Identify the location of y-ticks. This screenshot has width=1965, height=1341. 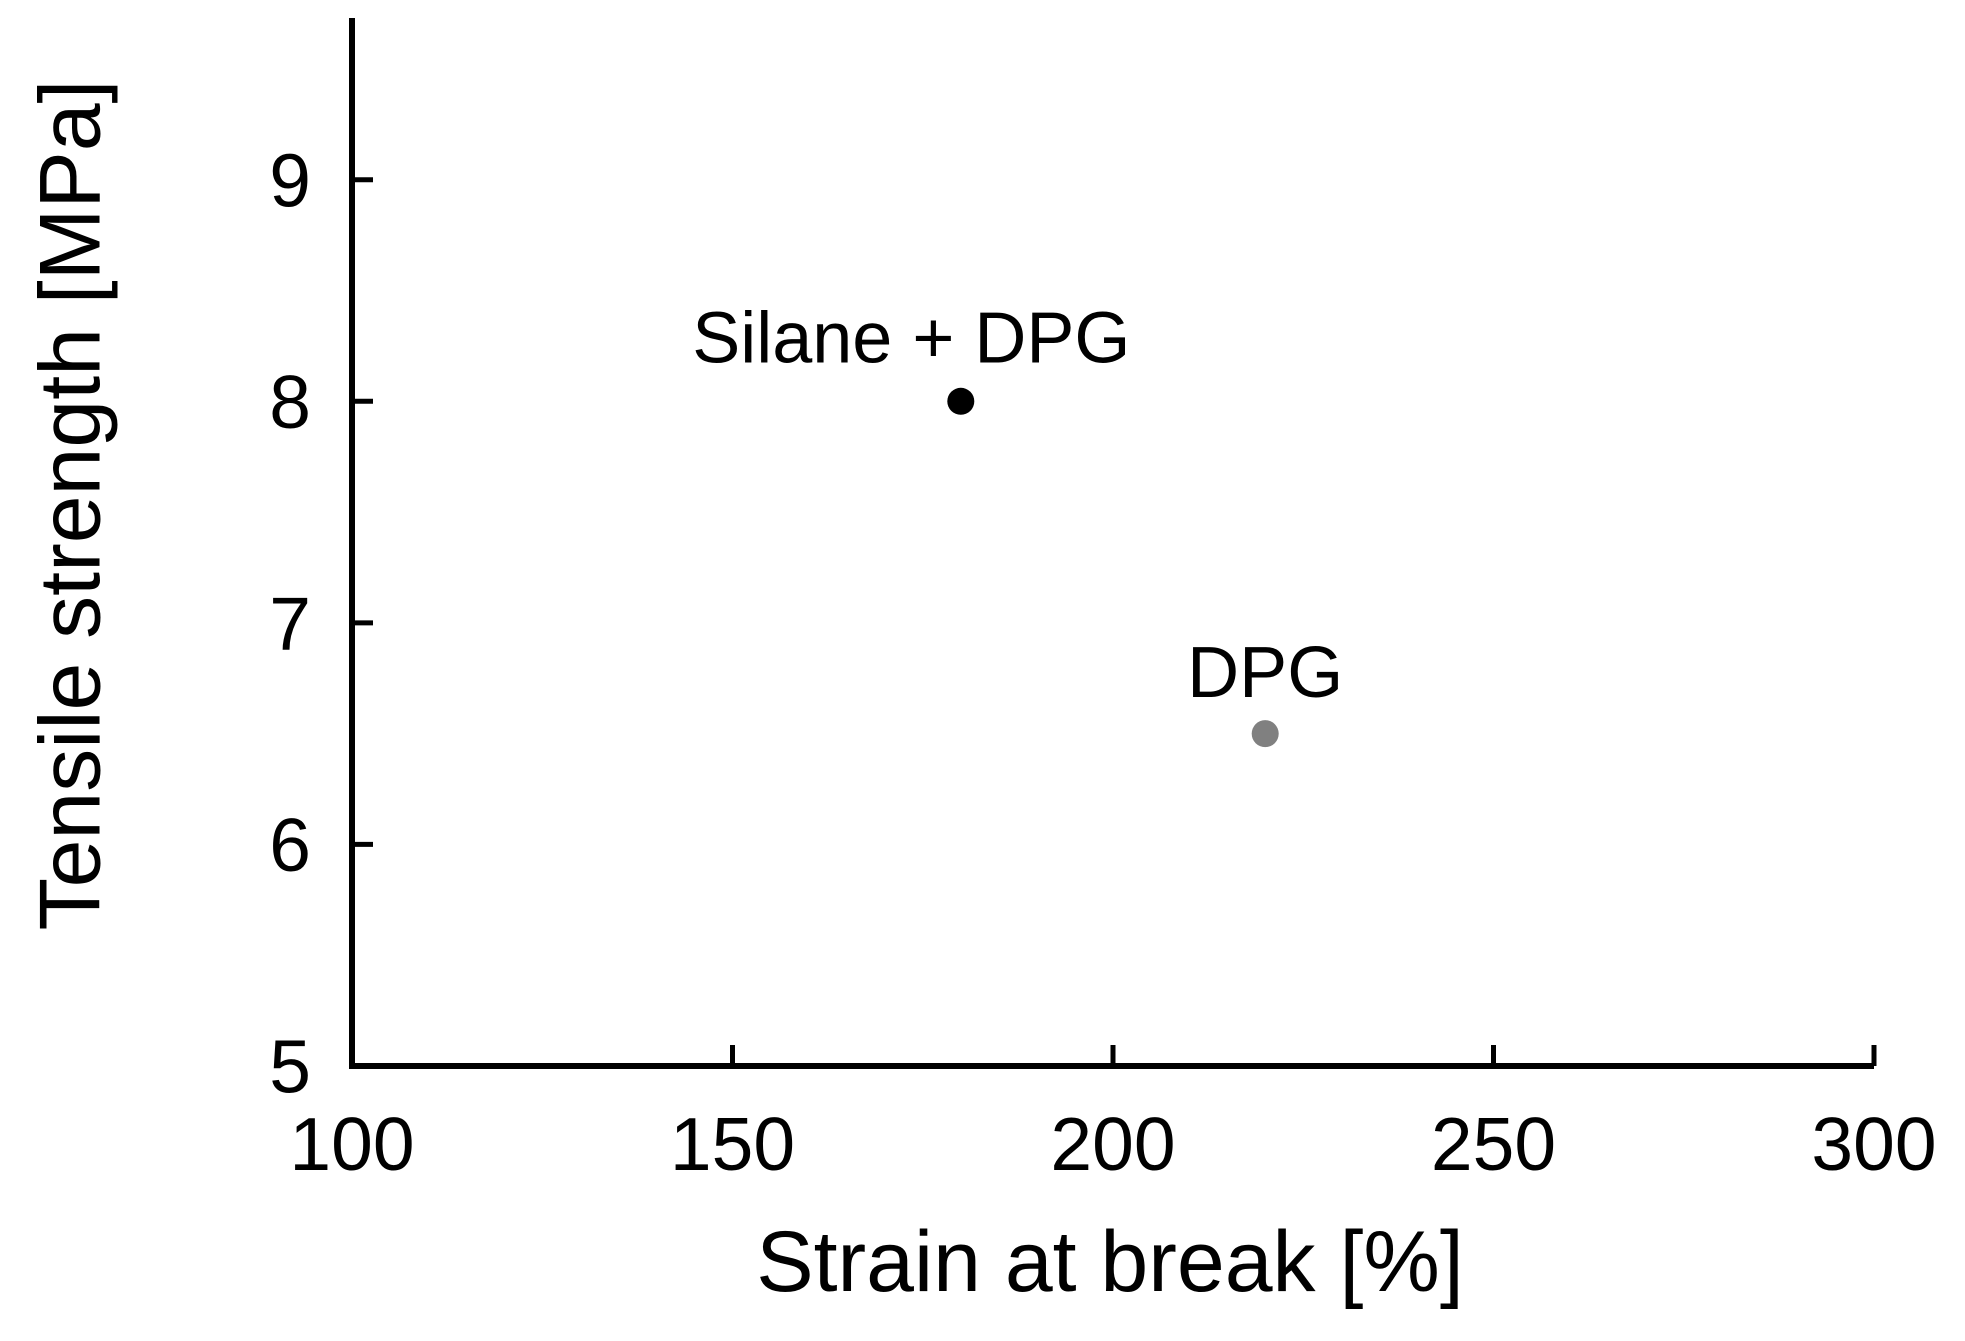
(362, 623).